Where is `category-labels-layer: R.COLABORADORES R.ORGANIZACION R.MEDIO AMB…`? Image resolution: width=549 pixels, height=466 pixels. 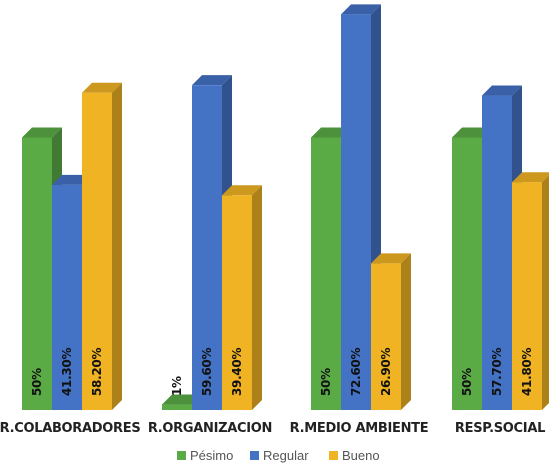 category-labels-layer: R.COLABORADORES R.ORGANIZACION R.MEDIO AMB… is located at coordinates (272, 428).